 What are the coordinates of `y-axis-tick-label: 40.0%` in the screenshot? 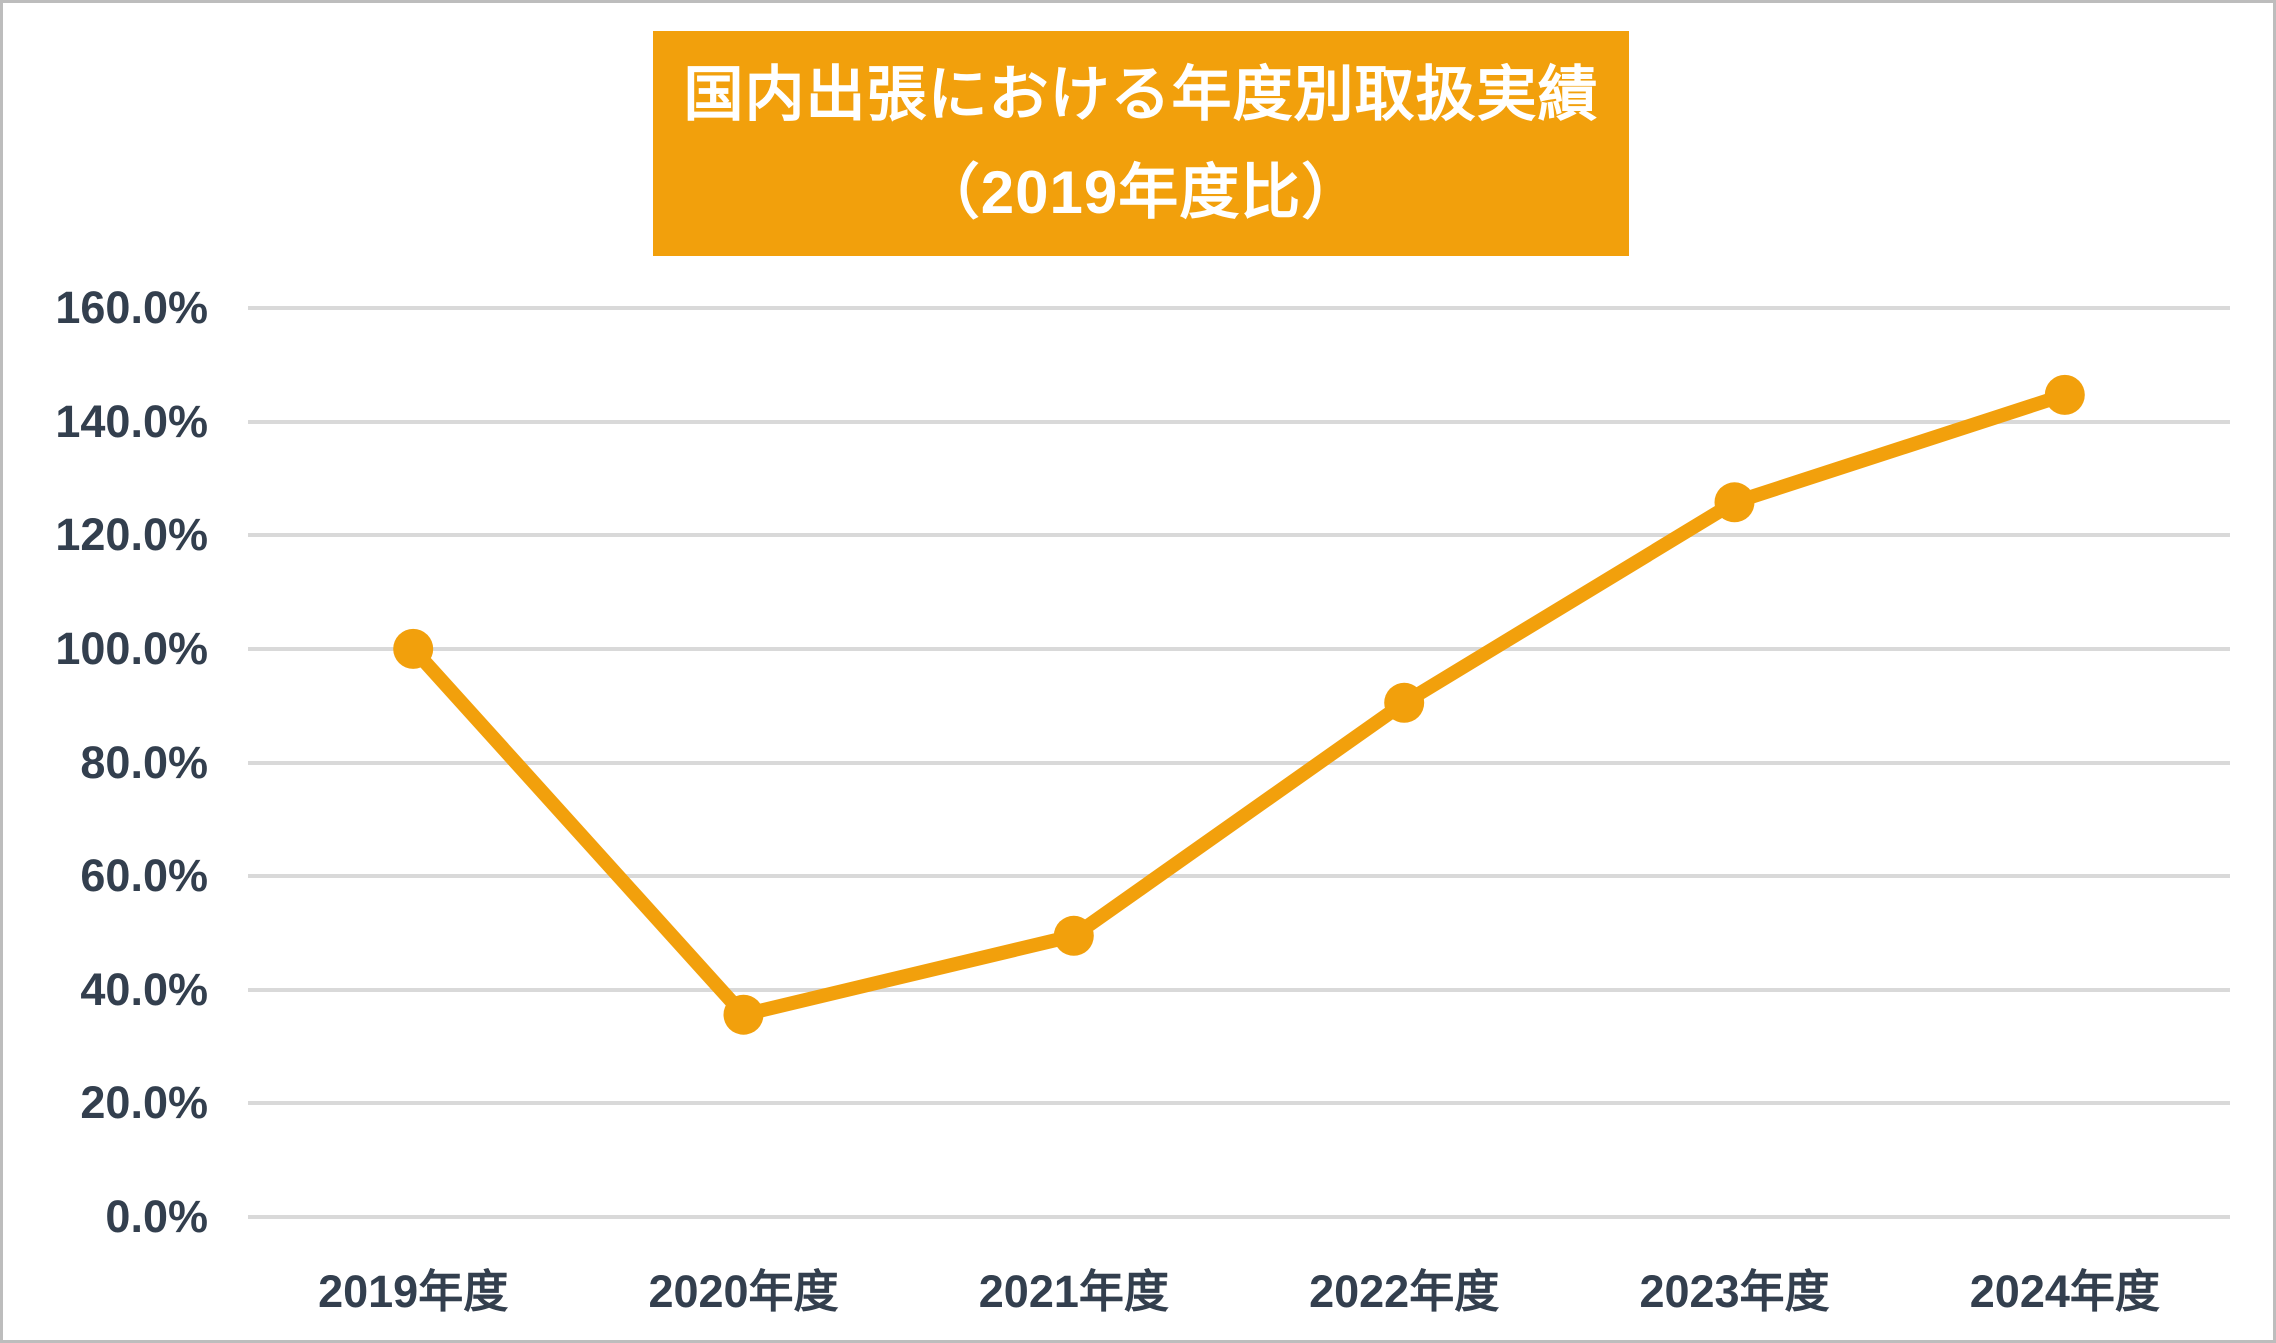 It's located at (144, 989).